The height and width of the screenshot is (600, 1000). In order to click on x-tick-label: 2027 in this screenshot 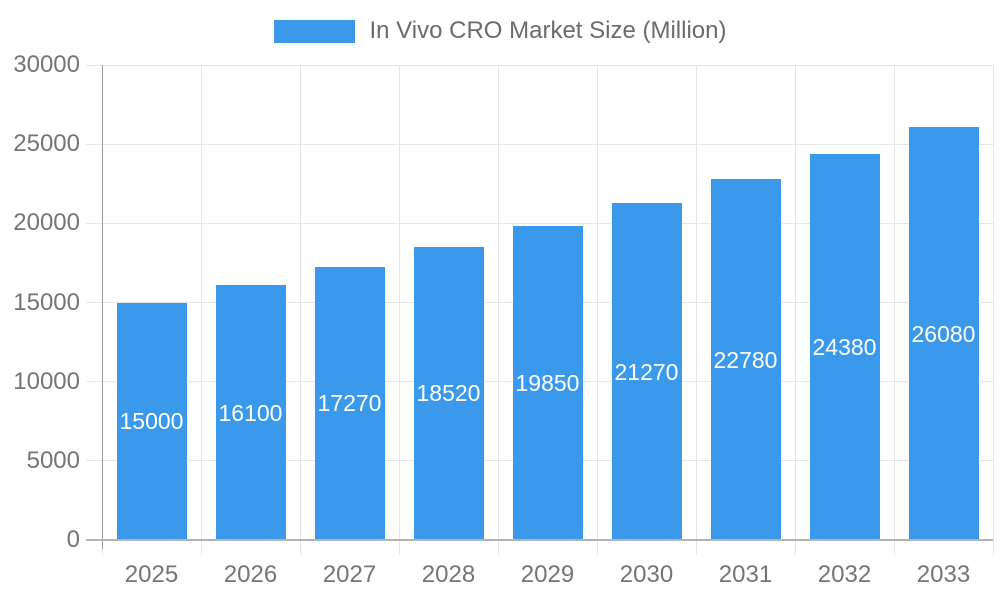, I will do `click(349, 574)`.